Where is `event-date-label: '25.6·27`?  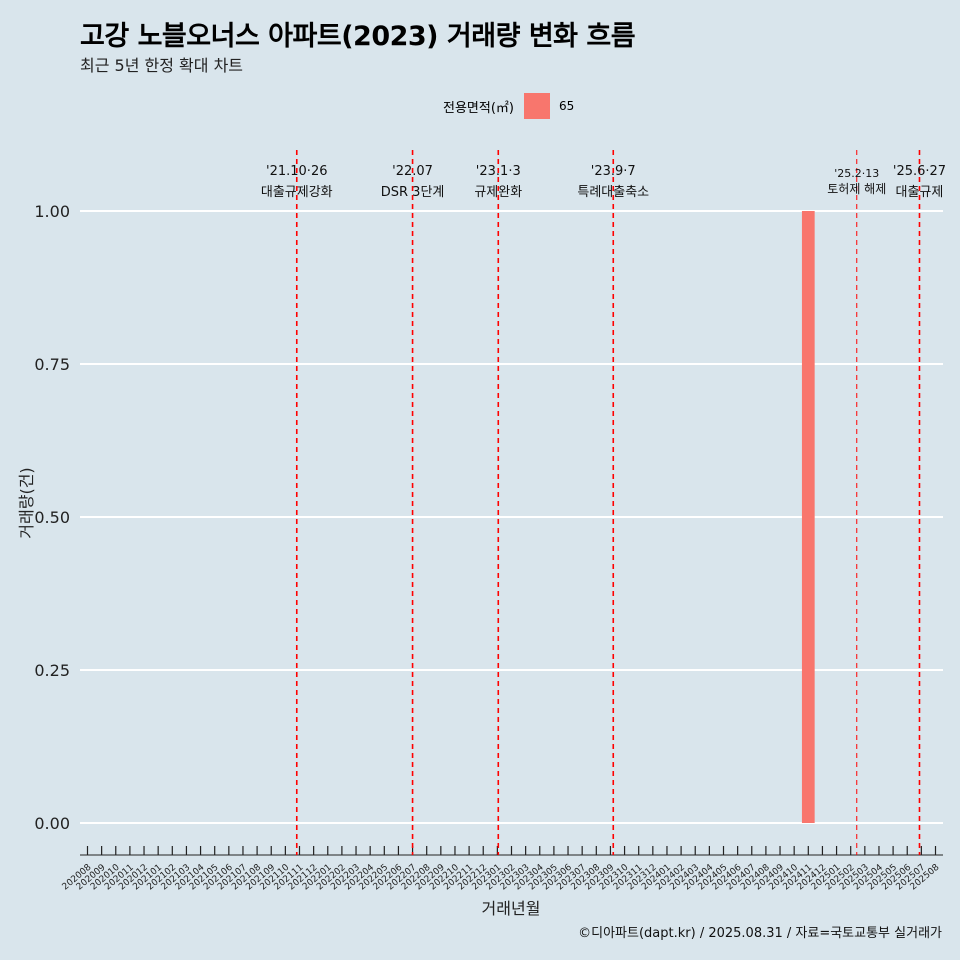
event-date-label: '25.6·27 is located at coordinates (919, 171).